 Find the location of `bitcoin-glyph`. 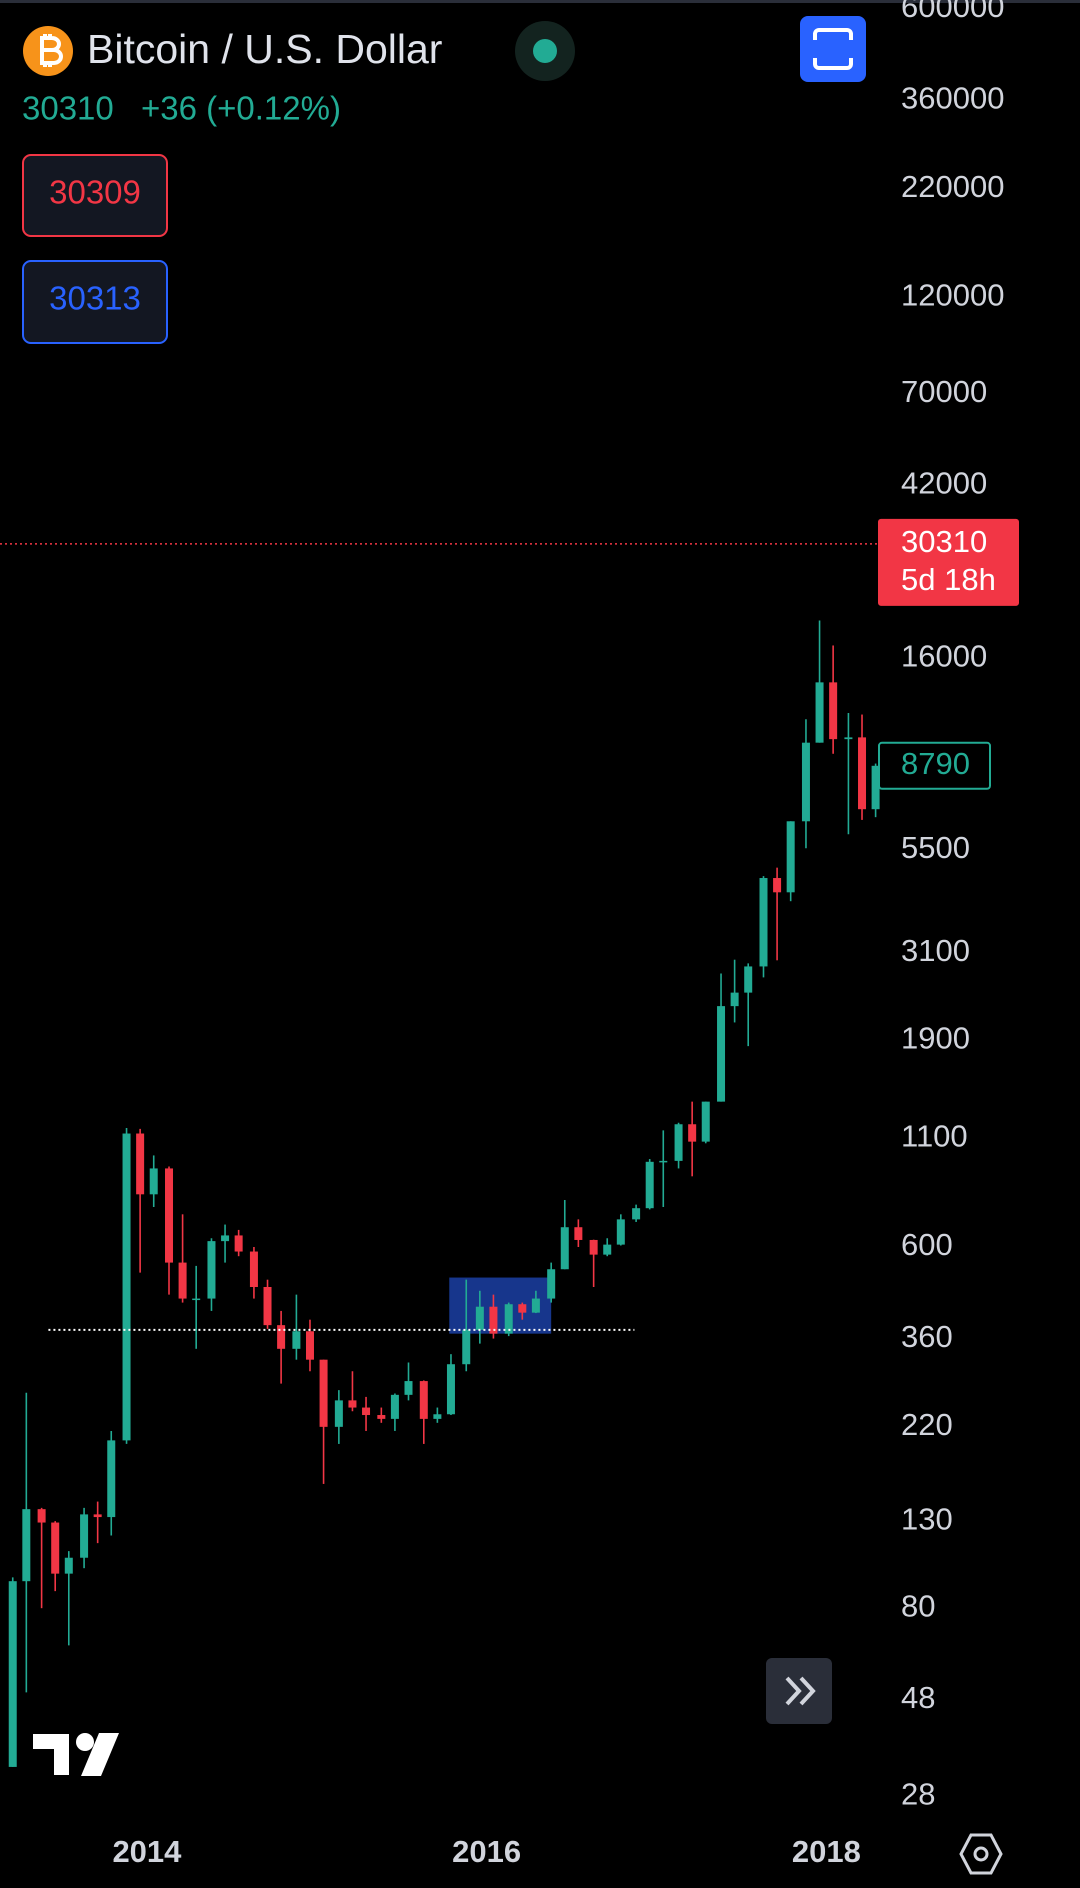

bitcoin-glyph is located at coordinates (51, 50).